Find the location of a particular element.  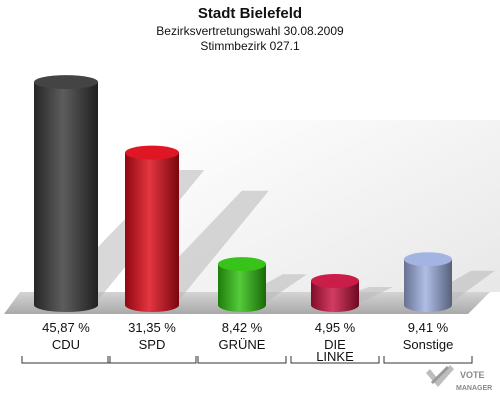

vote-manager-logo: VOTE MANAGER is located at coordinates (459, 378).